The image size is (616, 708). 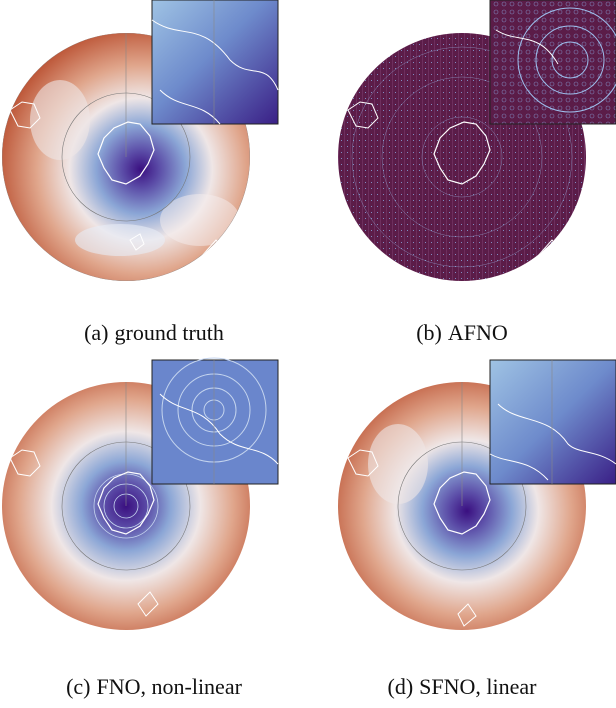 I want to click on caption-label: (b), so click(x=429, y=332).